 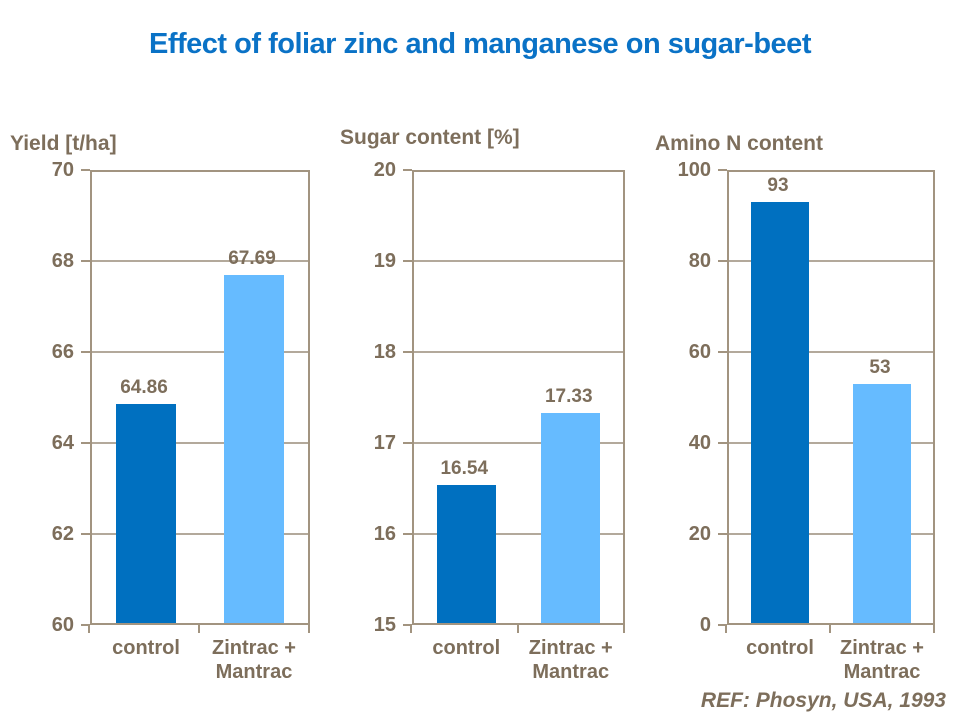 What do you see at coordinates (62, 443) in the screenshot?
I see `y-axis-tick-label: 64` at bounding box center [62, 443].